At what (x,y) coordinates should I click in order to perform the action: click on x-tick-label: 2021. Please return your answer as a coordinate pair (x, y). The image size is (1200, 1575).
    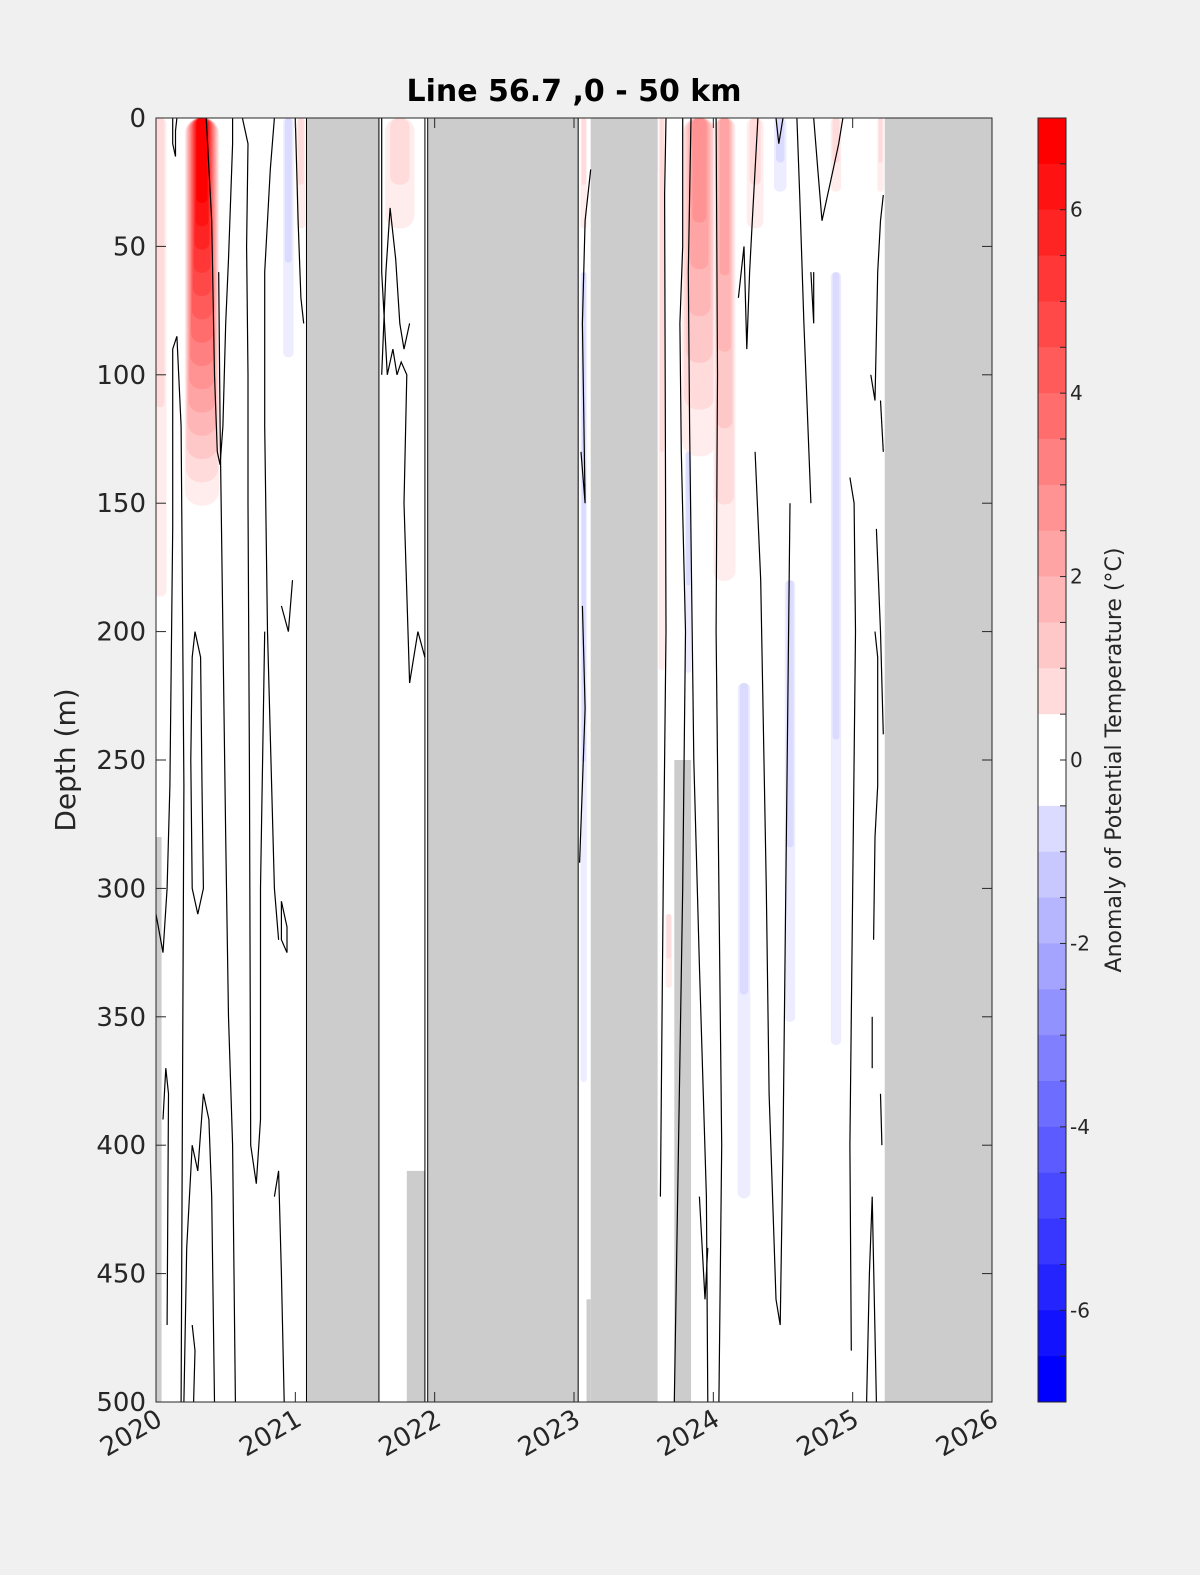
    Looking at the image, I should click on (271, 1433).